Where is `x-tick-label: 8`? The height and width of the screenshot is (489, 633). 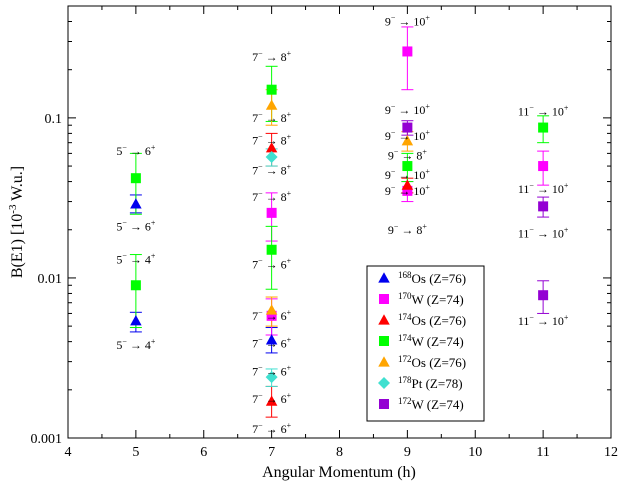
x-tick-label: 8 is located at coordinates (339, 452).